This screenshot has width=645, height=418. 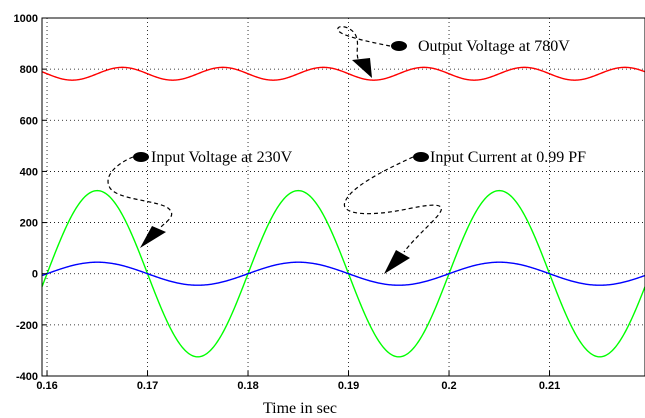 What do you see at coordinates (343, 73) in the screenshot?
I see `series-line-output-voltage` at bounding box center [343, 73].